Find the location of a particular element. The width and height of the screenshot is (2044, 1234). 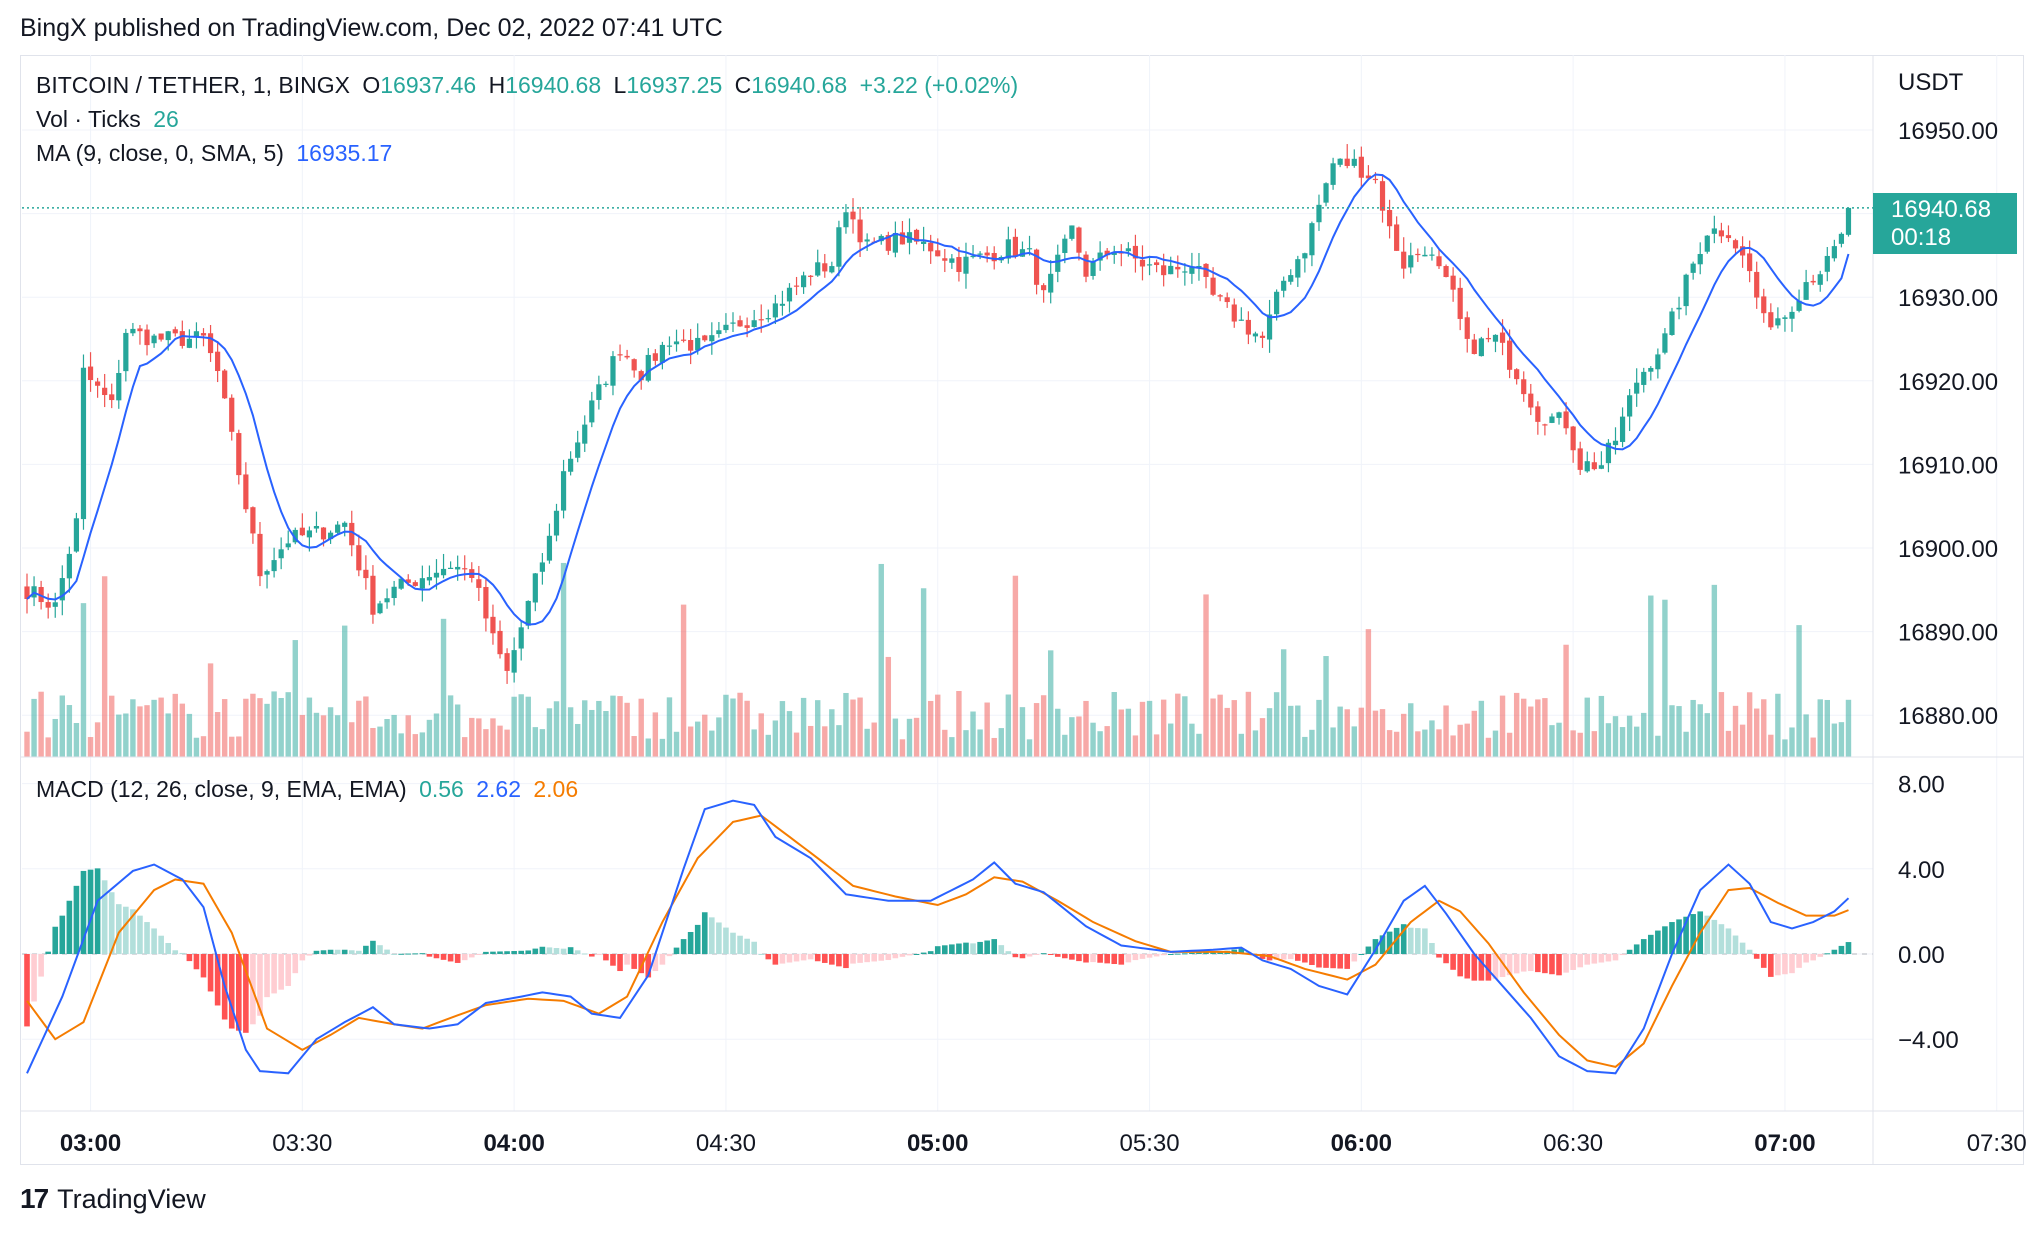

volume-value: 26 is located at coordinates (166, 119).